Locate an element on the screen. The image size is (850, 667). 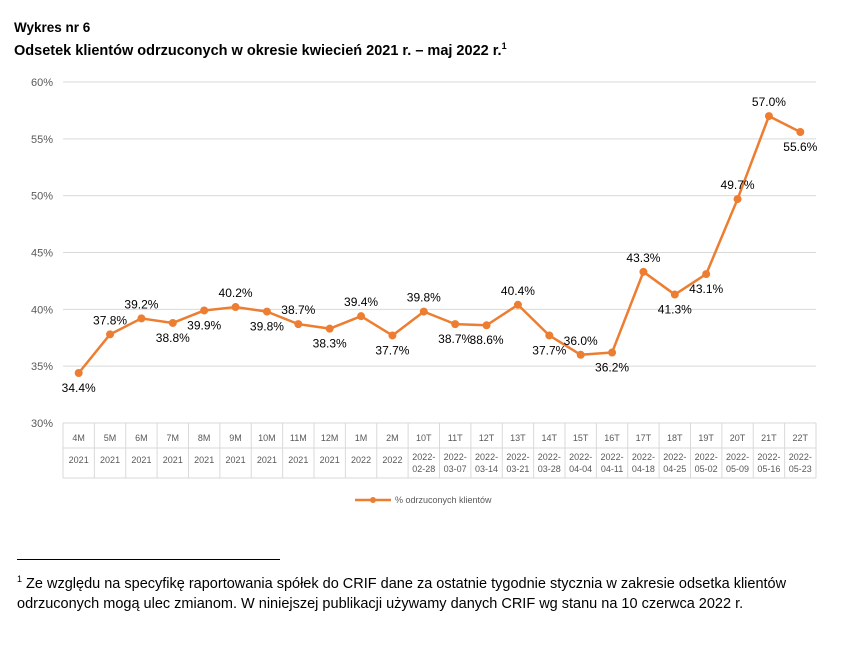
x-tick-label: 7M is located at coordinates (173, 438).